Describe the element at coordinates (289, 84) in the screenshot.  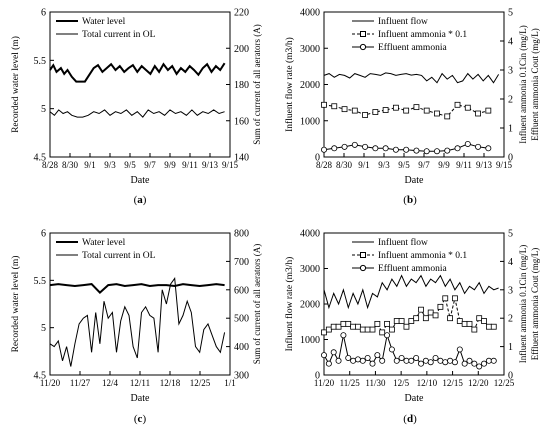
I see `y-axis-label-left: Influent flow rate (m3/h)` at that location.